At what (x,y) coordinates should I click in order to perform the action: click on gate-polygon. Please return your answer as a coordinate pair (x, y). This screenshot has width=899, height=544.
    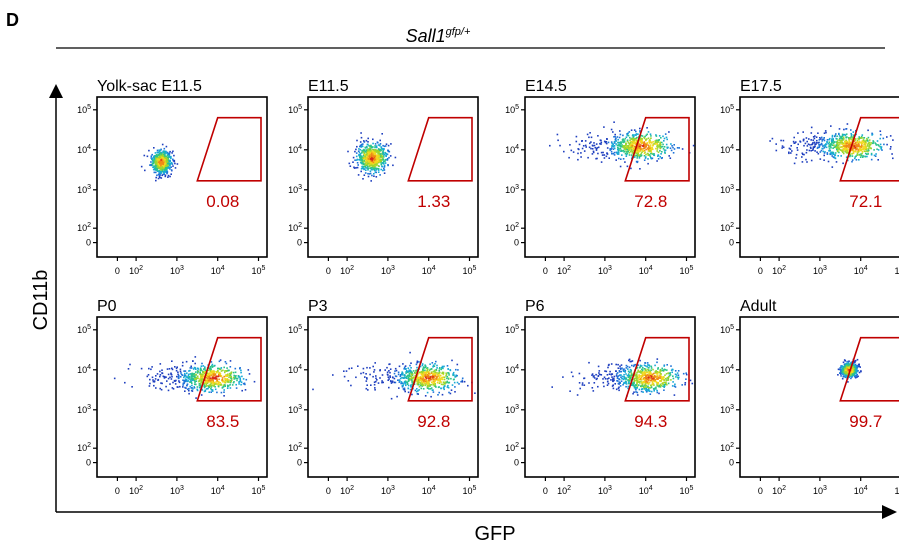
    Looking at the image, I should click on (657, 149).